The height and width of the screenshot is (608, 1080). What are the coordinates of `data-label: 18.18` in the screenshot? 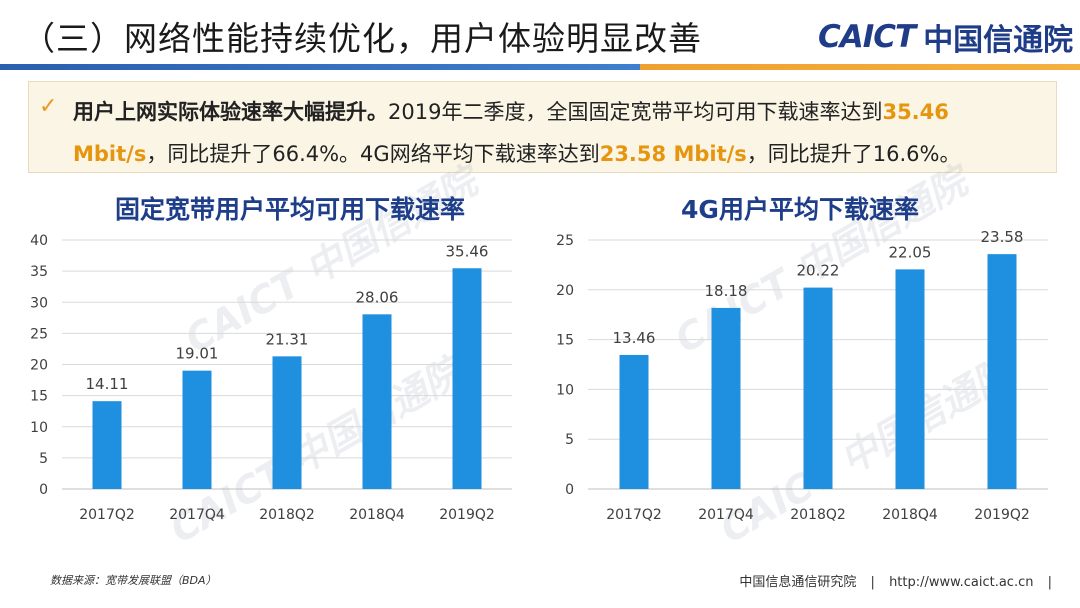 It's located at (726, 291).